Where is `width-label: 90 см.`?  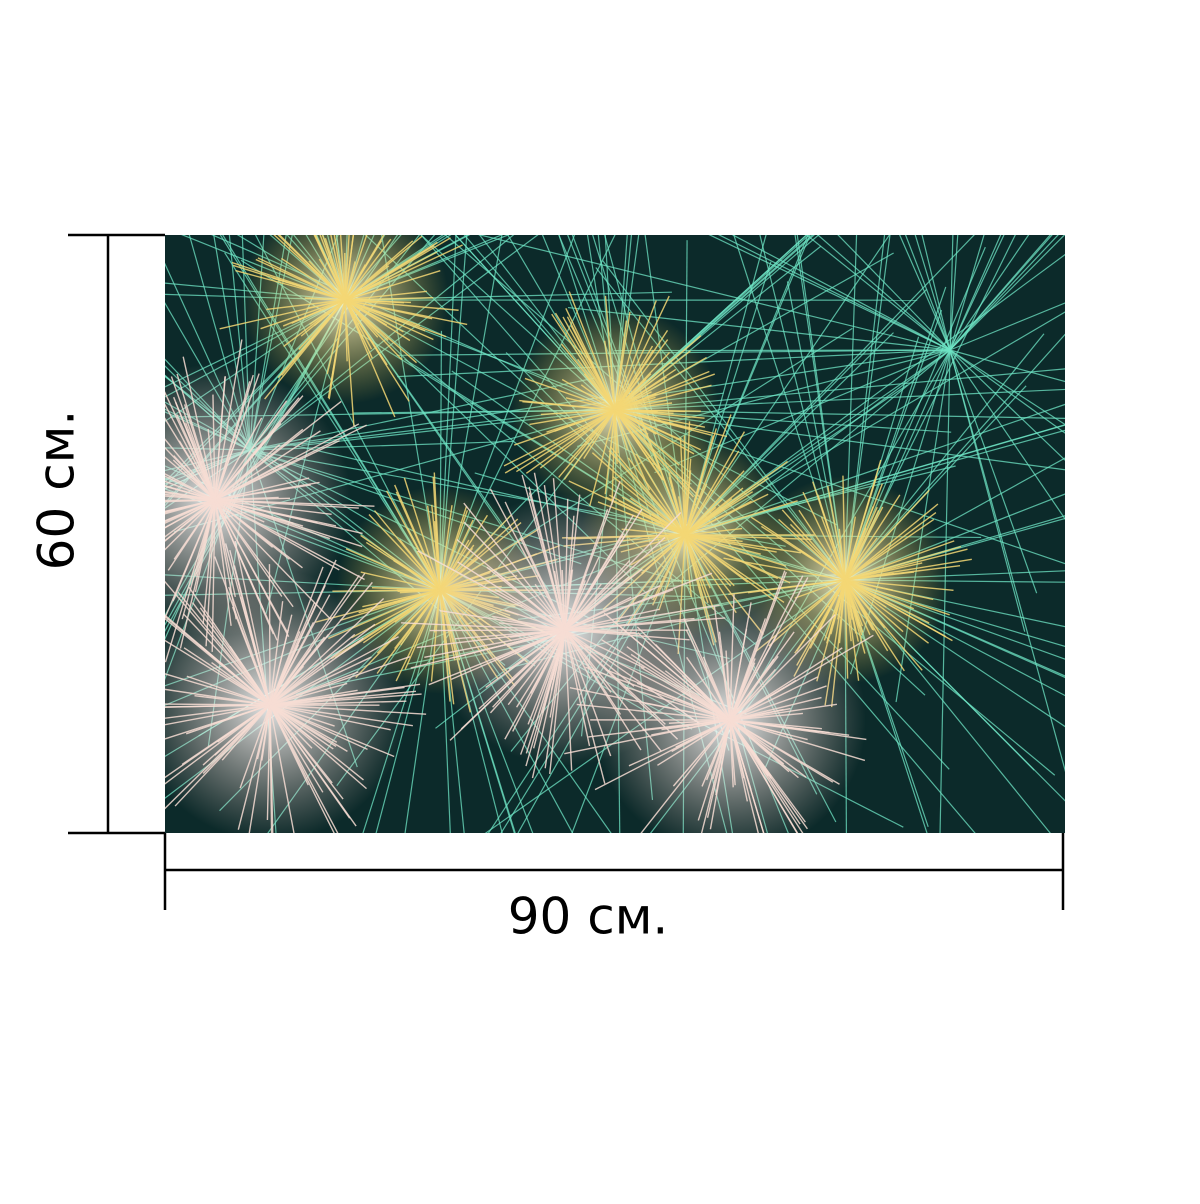 width-label: 90 см. is located at coordinates (588, 917).